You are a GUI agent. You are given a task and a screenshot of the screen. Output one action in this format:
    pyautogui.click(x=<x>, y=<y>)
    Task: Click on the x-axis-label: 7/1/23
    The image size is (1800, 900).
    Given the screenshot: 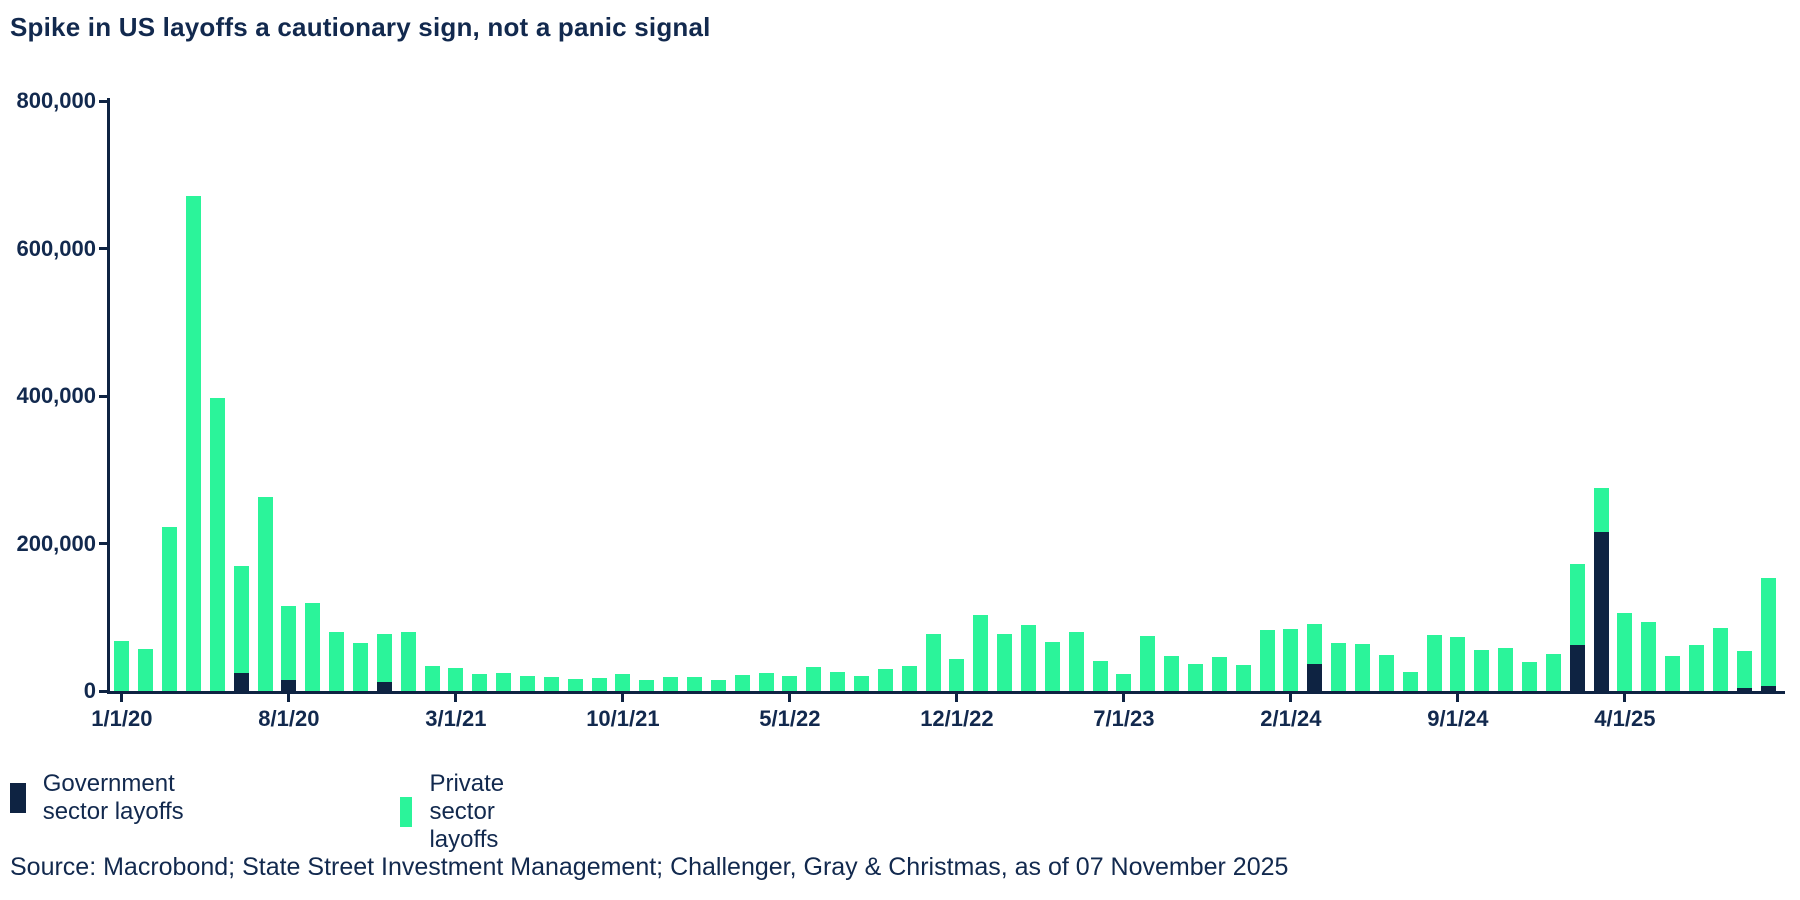 What is the action you would take?
    pyautogui.click(x=1124, y=718)
    